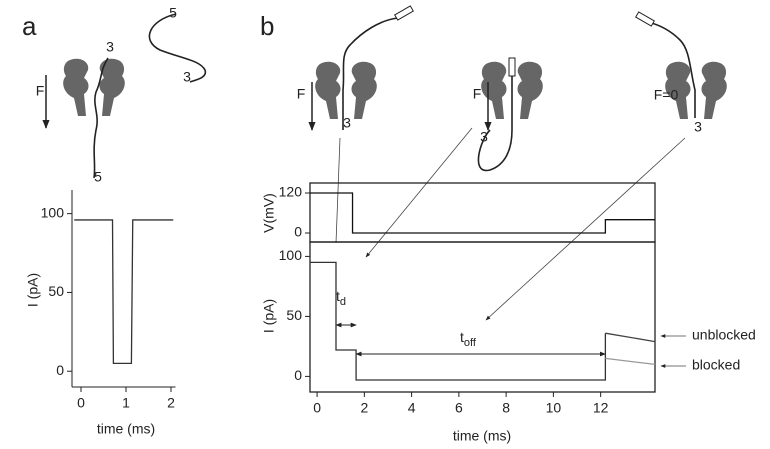  Describe the element at coordinates (470, 343) in the screenshot. I see `annotation-subscript: off` at that location.